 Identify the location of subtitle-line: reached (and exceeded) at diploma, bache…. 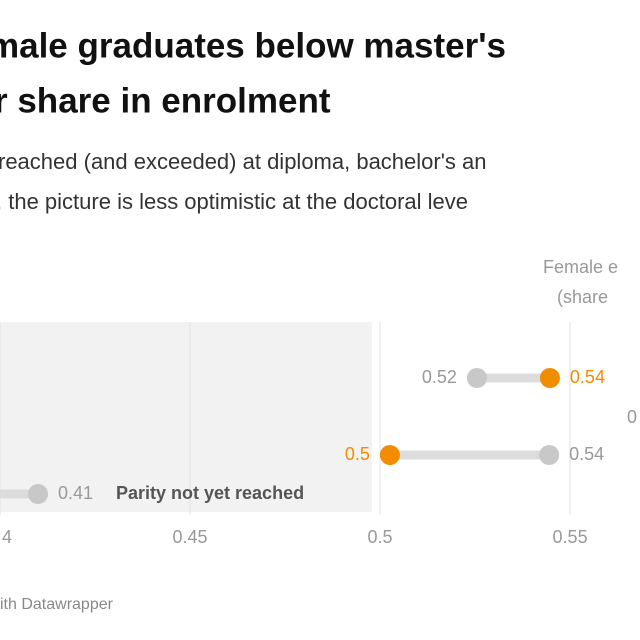
(243, 161).